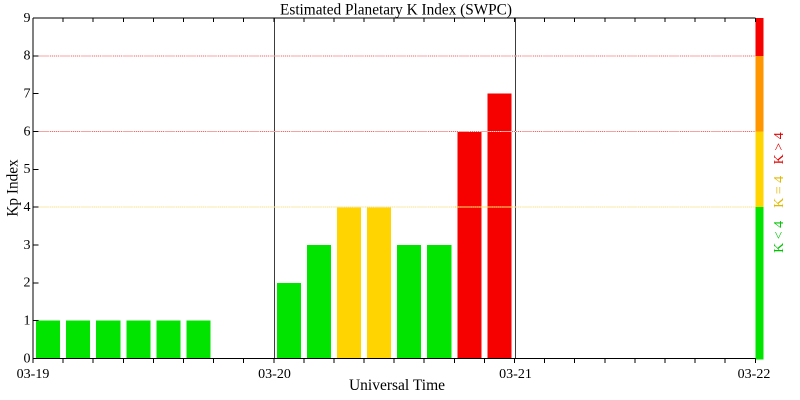  Describe the element at coordinates (27, 245) in the screenshot. I see `svg-text: 3` at that location.